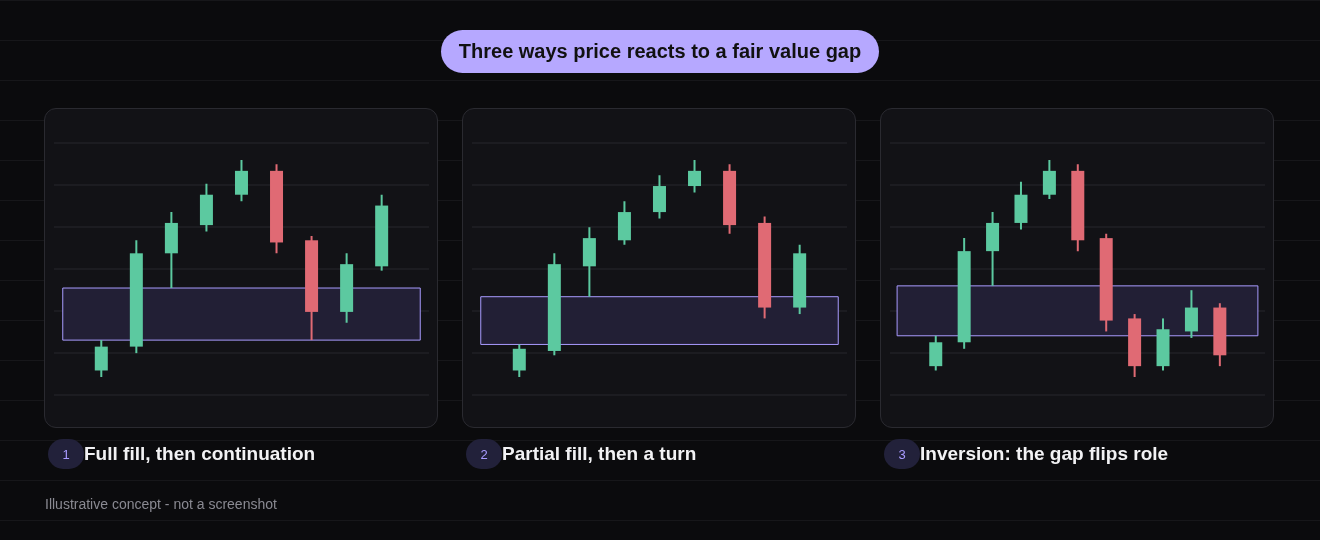 This screenshot has width=1320, height=540. Describe the element at coordinates (599, 454) in the screenshot. I see `text: Partial fill, then a turn` at that location.